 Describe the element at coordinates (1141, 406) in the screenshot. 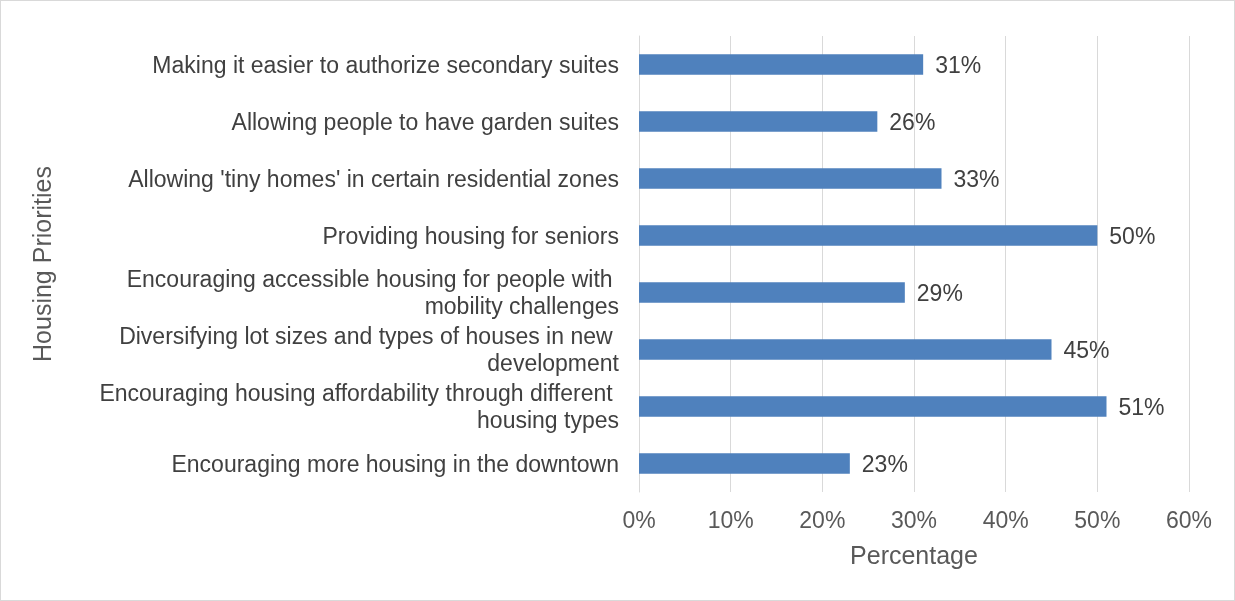

I see `data-label: 51%` at that location.